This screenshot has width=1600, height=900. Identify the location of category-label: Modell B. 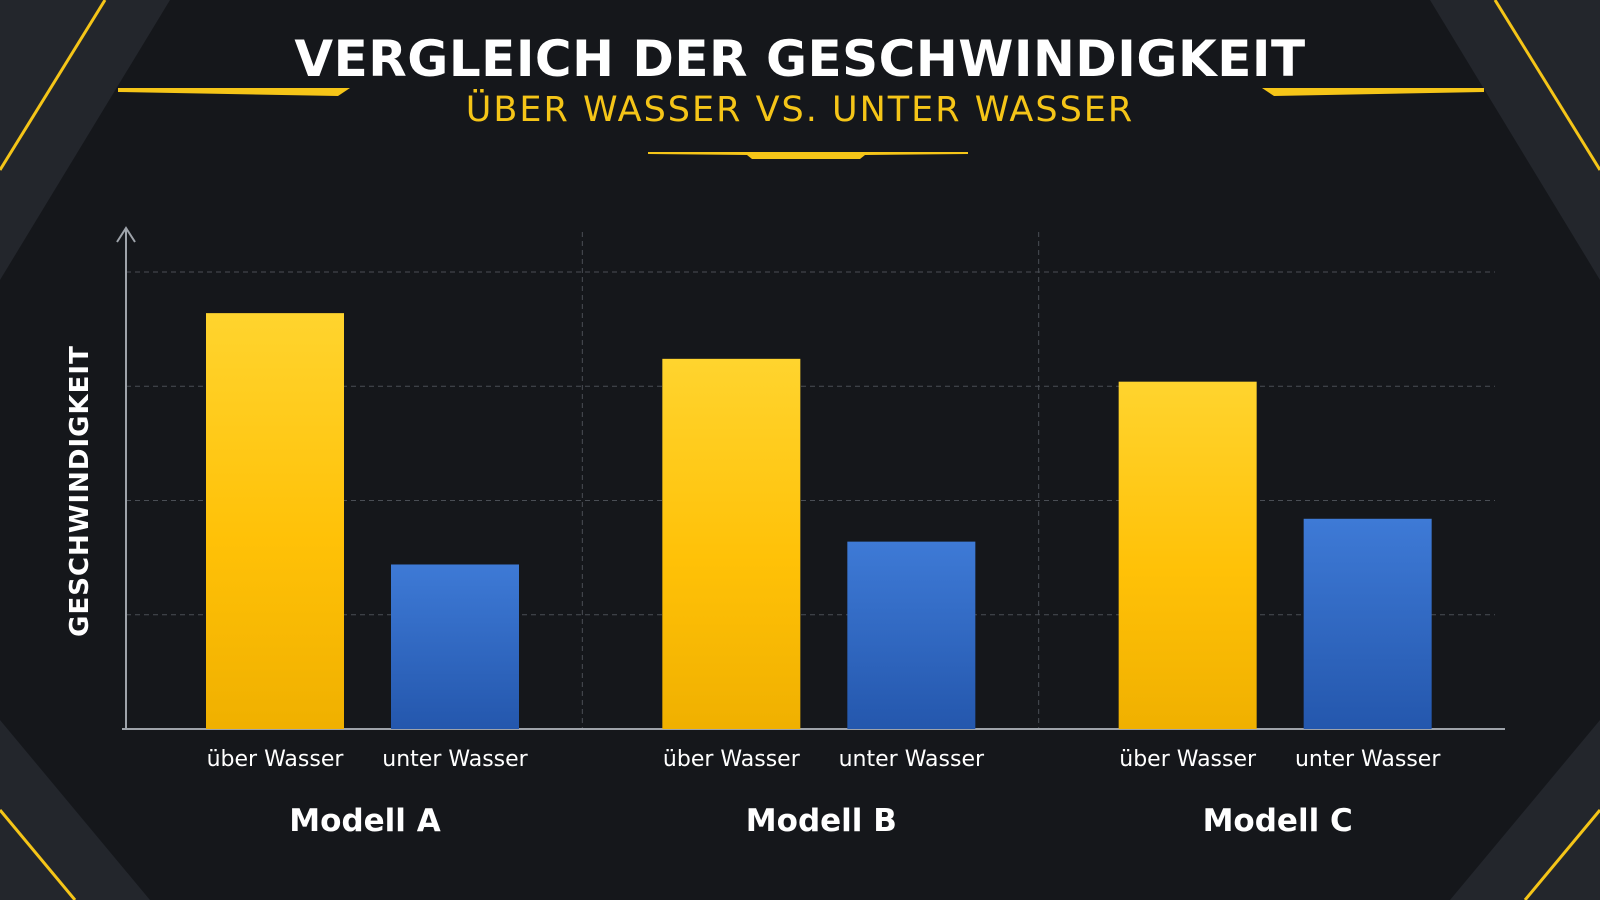
(821, 821).